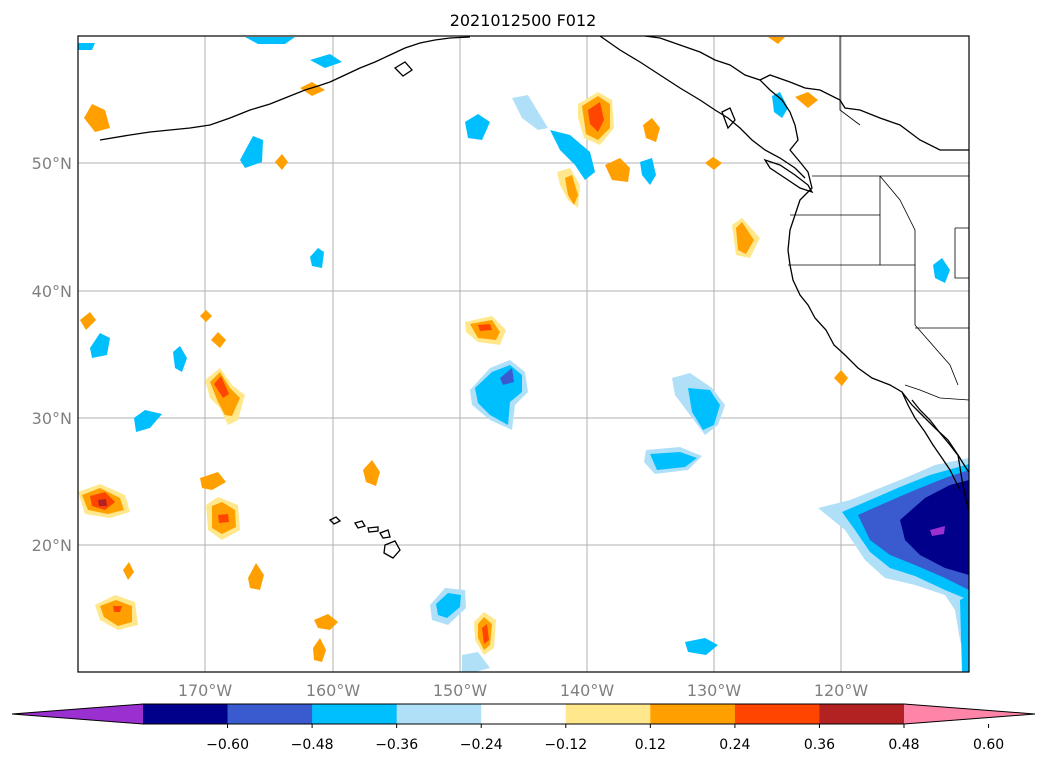 Image resolution: width=1047 pixels, height=763 pixels. Describe the element at coordinates (218, 340) in the screenshot. I see `contour-pos-169w-36n` at that location.